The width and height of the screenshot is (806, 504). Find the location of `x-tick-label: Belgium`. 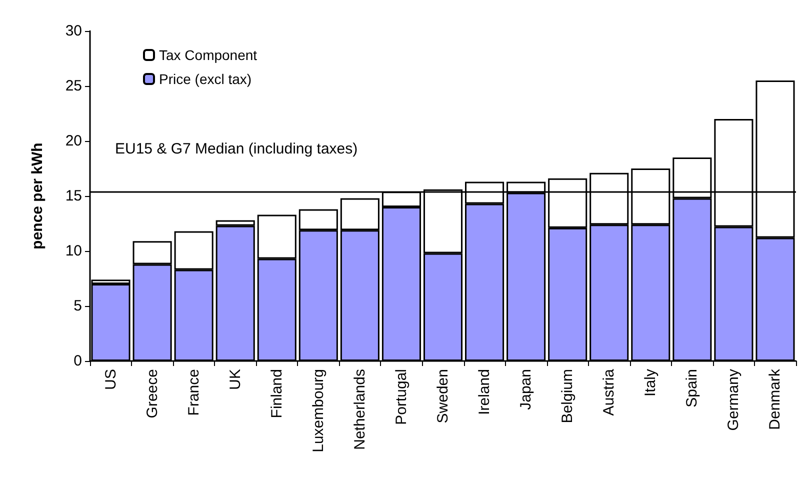

x-tick-label: Belgium is located at coordinates (567, 396).